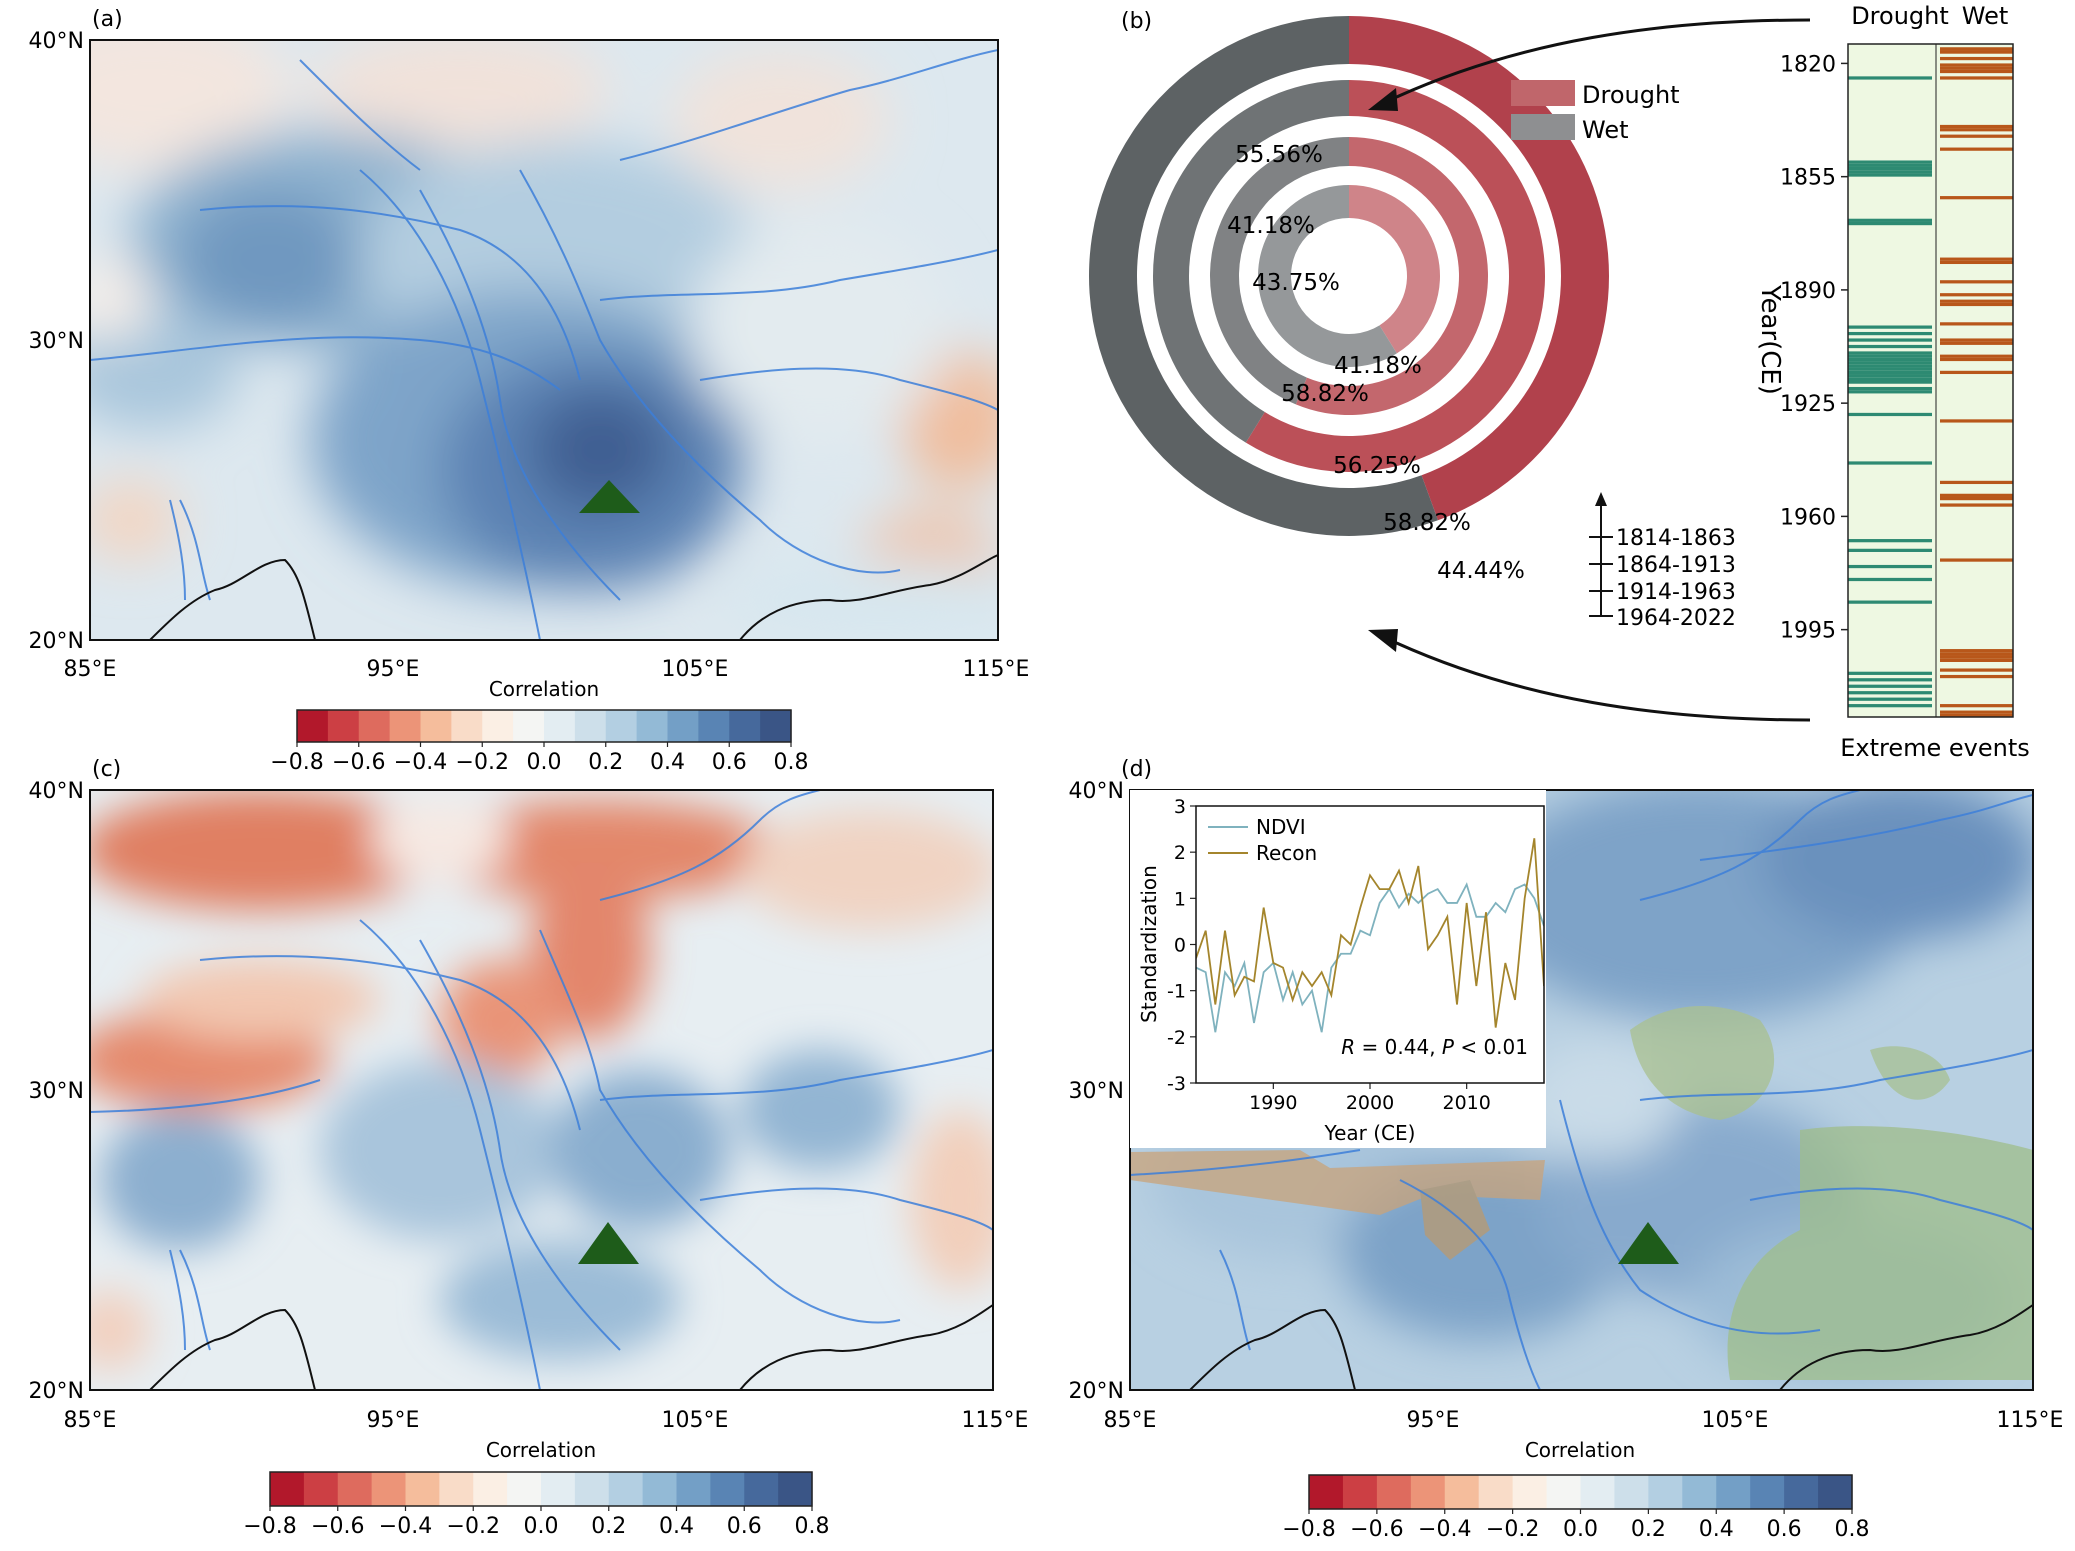 Image resolution: width=2075 pixels, height=1551 pixels. Describe the element at coordinates (546, 1420) in the screenshot. I see `map-c-lon-ticks: 85°E 95°E 105°E 115°E` at that location.